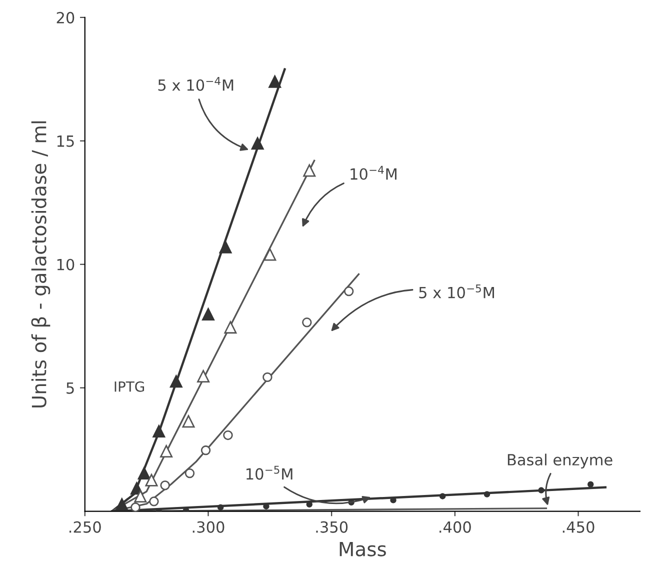  Describe the element at coordinates (65, 264) in the screenshot. I see `y-tick-label: 10` at that location.